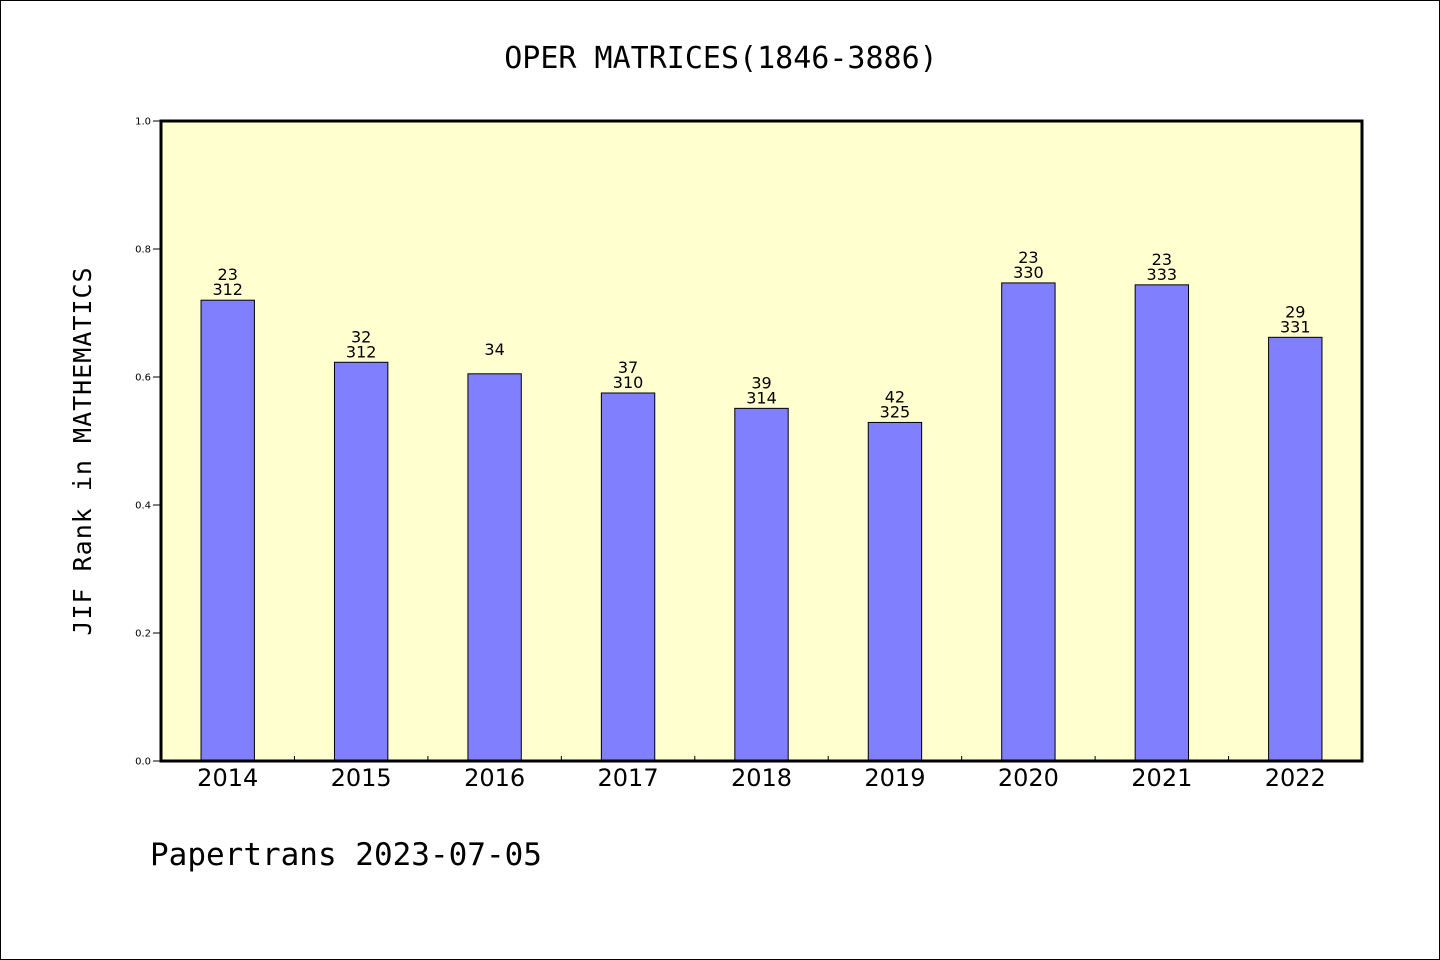 The width and height of the screenshot is (1440, 960). Describe the element at coordinates (494, 778) in the screenshot. I see `x-tick-label-2016: 2016` at that location.